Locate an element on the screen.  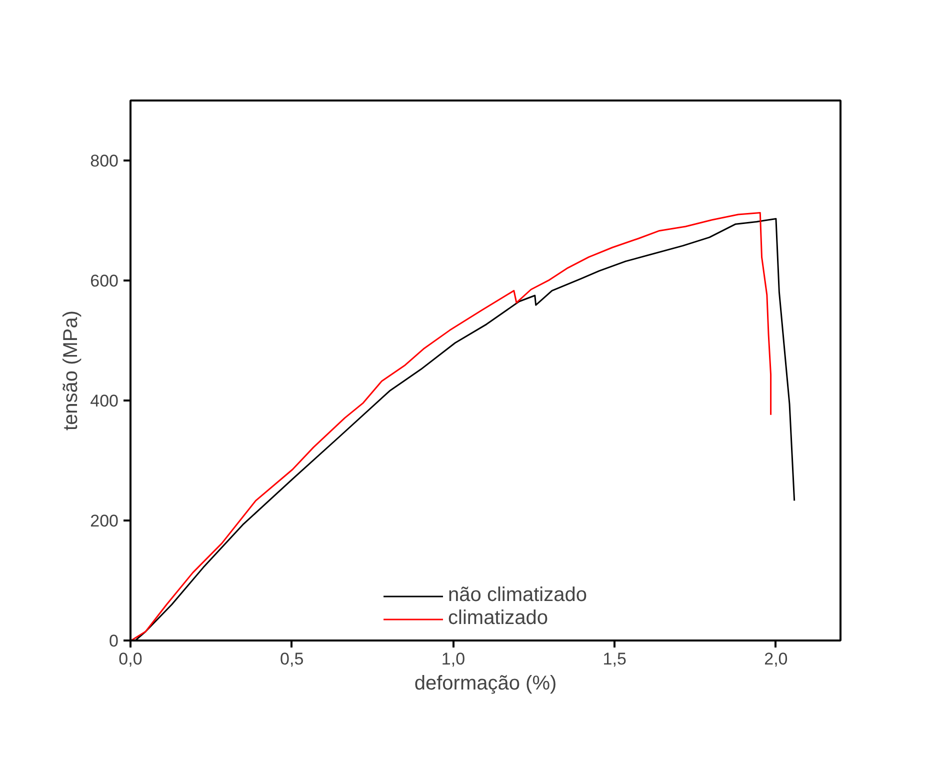
y-tick-label: 600 is located at coordinates (104, 281).